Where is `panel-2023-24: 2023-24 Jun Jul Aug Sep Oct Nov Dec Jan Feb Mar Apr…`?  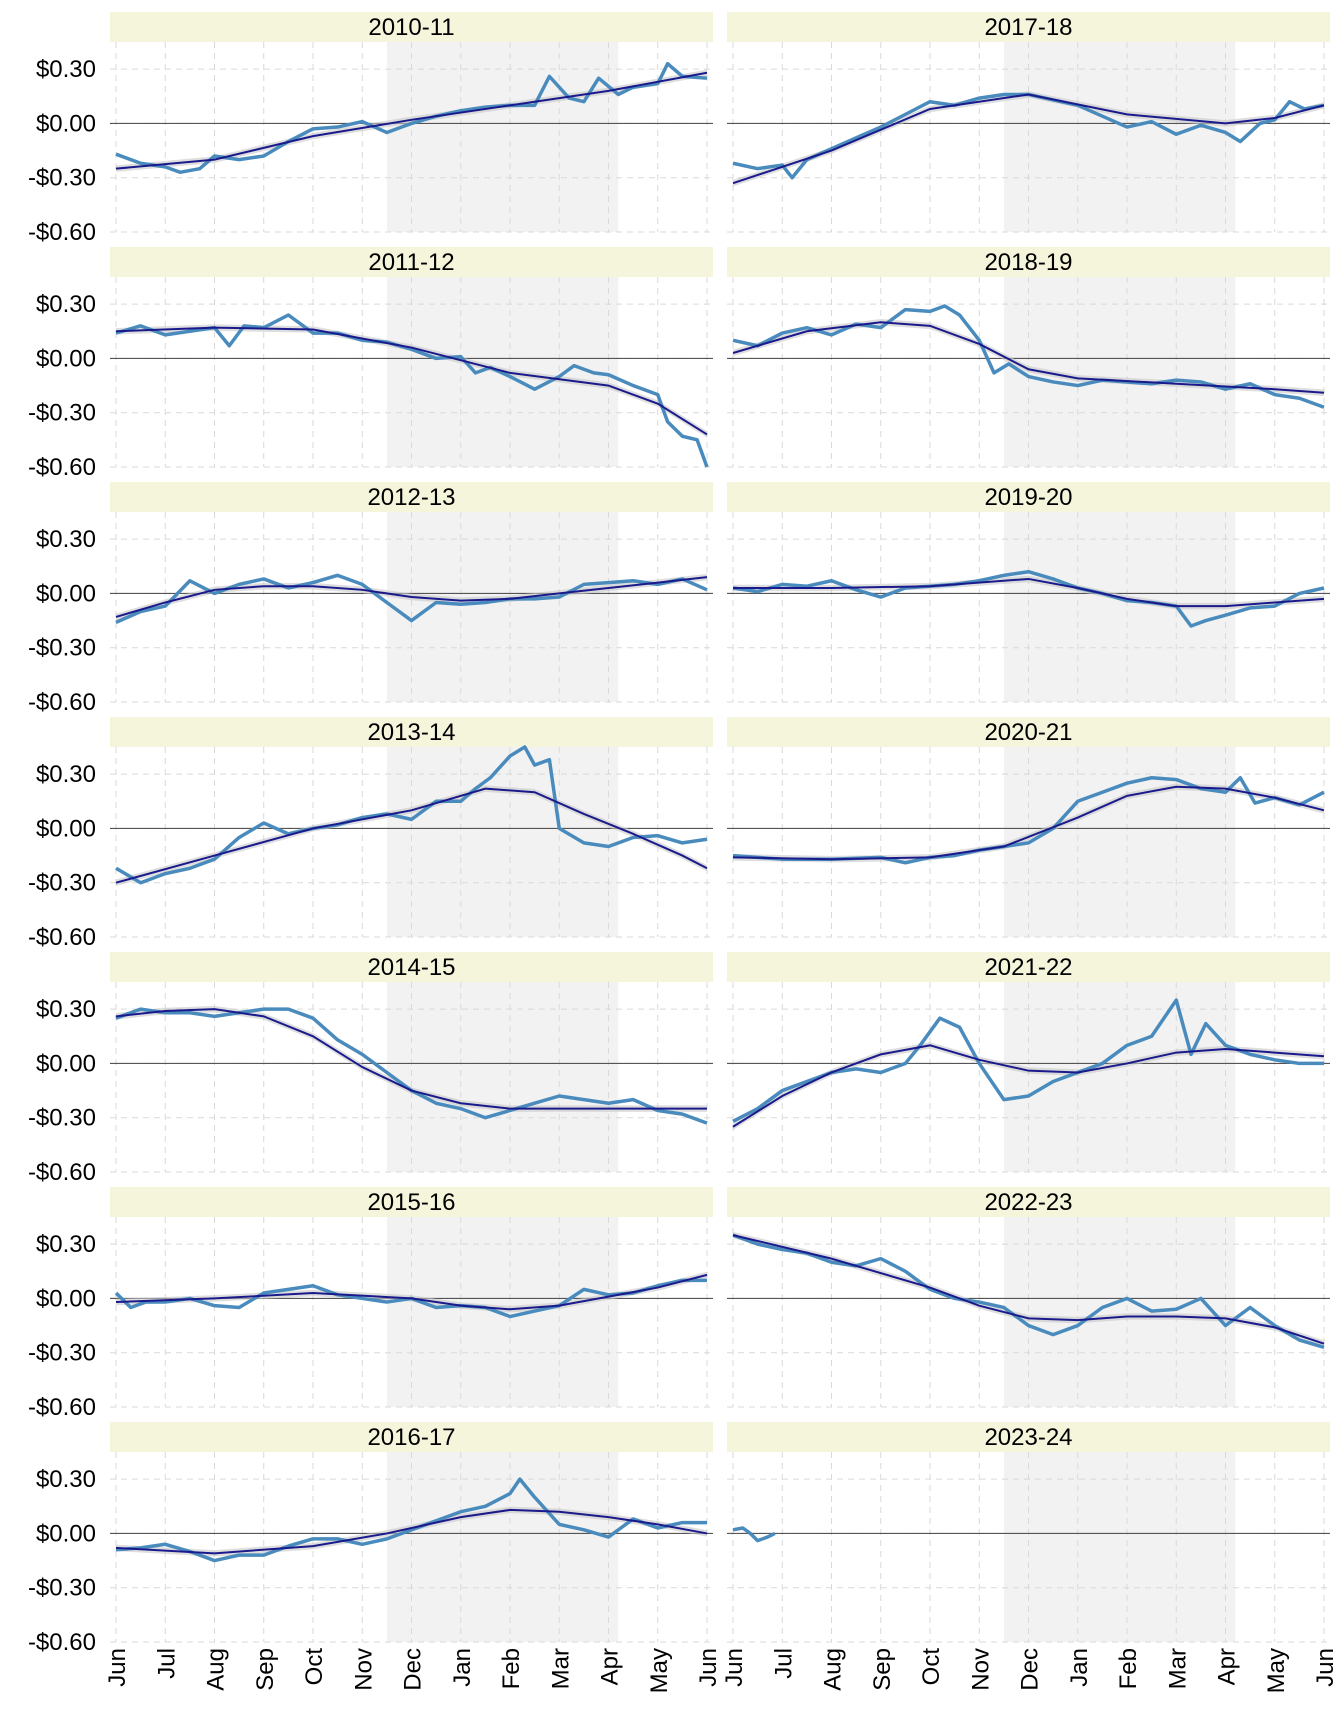
panel-2023-24: 2023-24 Jun Jul Aug Sep Oct Nov Dec Jan Feb Mar Apr… is located at coordinates (1030, 1557).